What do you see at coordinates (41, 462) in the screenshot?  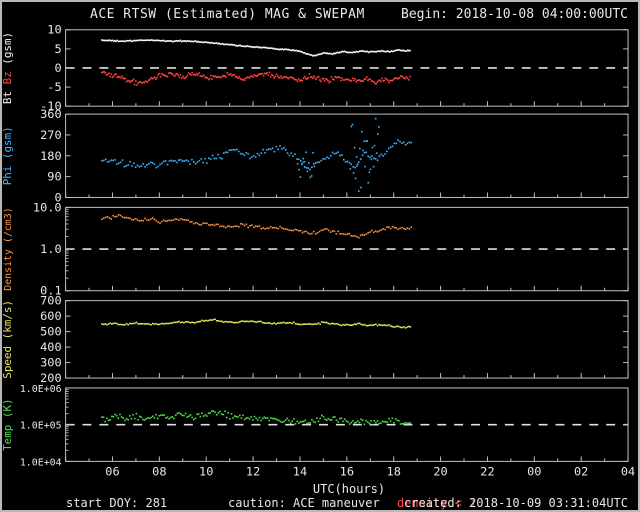 I see `y-tick-label: 1.0E+04` at bounding box center [41, 462].